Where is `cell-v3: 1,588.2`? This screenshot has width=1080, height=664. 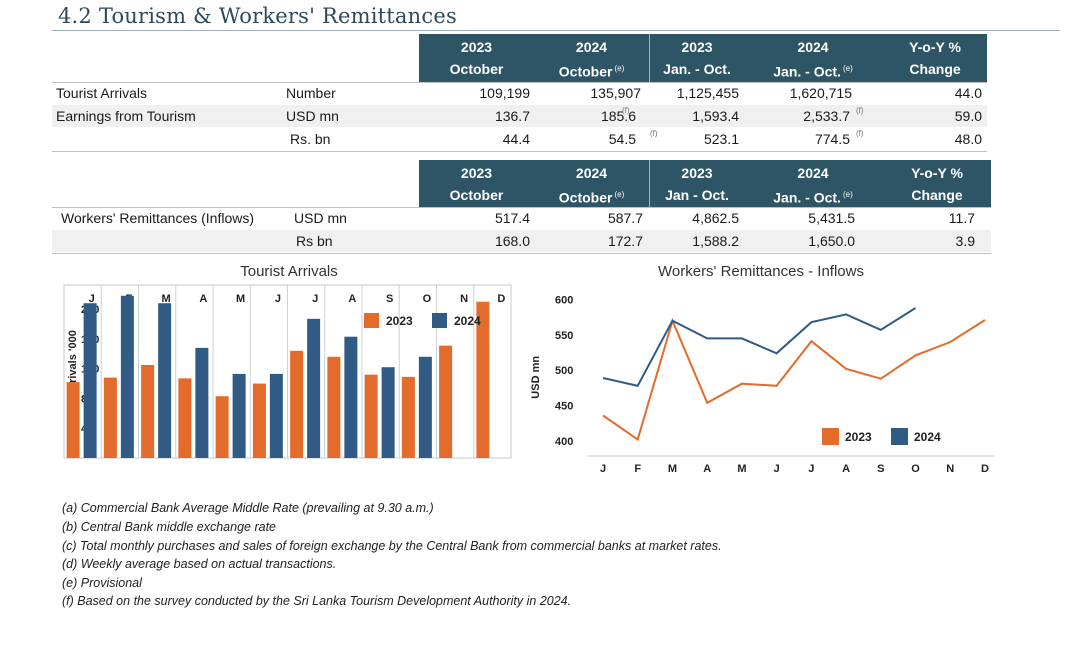
cell-v3: 1,588.2 is located at coordinates (715, 241).